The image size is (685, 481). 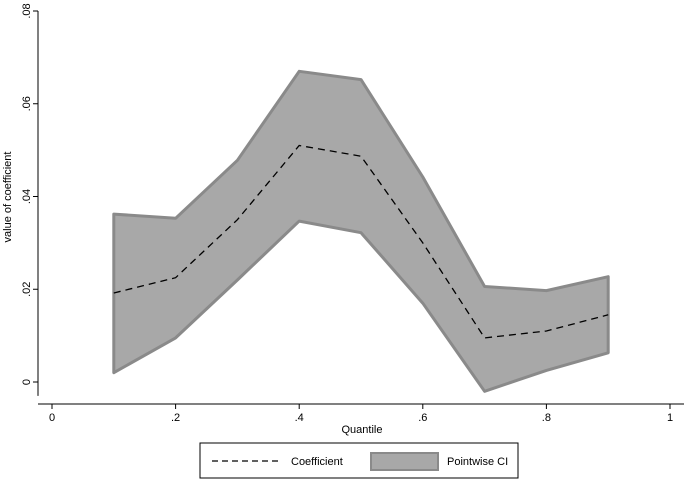 I want to click on x-ticks: 0 .2 .4 .6 .8 1, so click(x=361, y=414).